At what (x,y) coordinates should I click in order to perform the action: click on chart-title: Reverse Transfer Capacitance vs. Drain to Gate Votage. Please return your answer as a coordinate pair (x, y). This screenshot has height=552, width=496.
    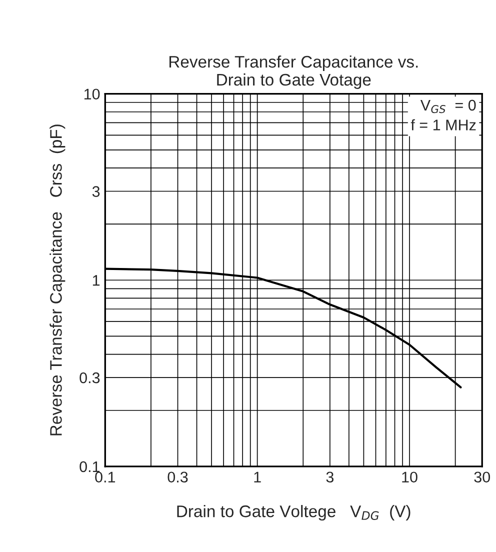
    Looking at the image, I should click on (293, 72).